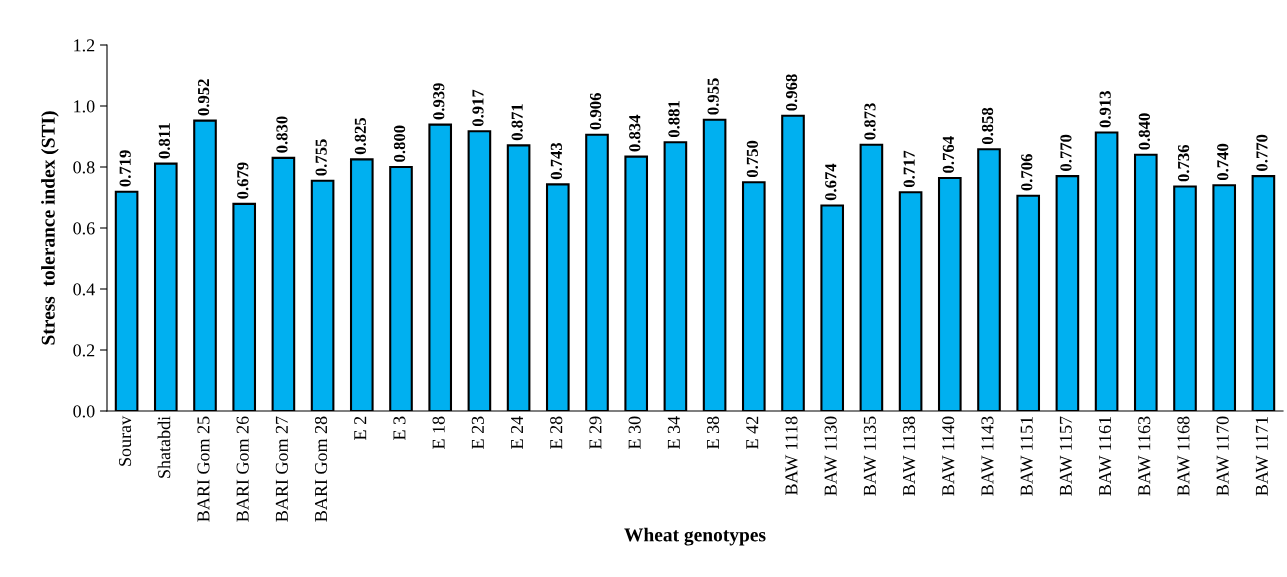  Describe the element at coordinates (713, 432) in the screenshot. I see `x-tick-label: E 38` at that location.